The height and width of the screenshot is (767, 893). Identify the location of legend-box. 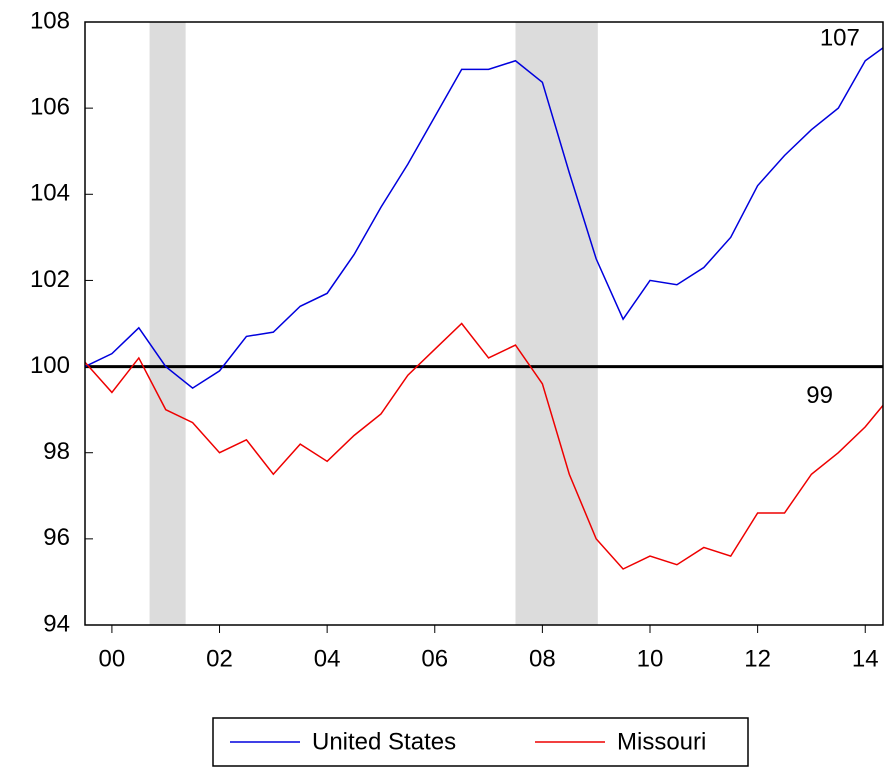
(480, 742).